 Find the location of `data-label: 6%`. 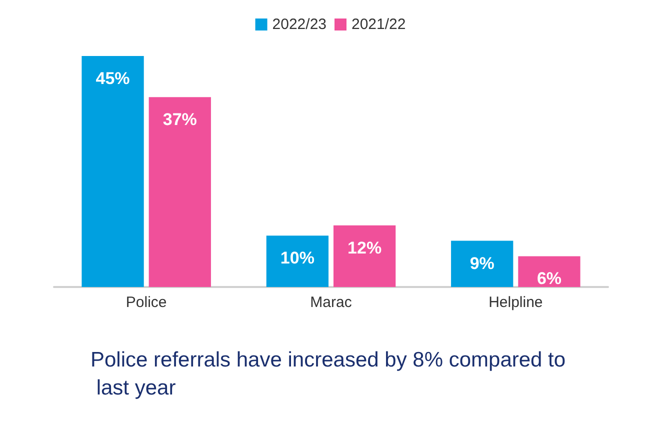

data-label: 6% is located at coordinates (549, 278).